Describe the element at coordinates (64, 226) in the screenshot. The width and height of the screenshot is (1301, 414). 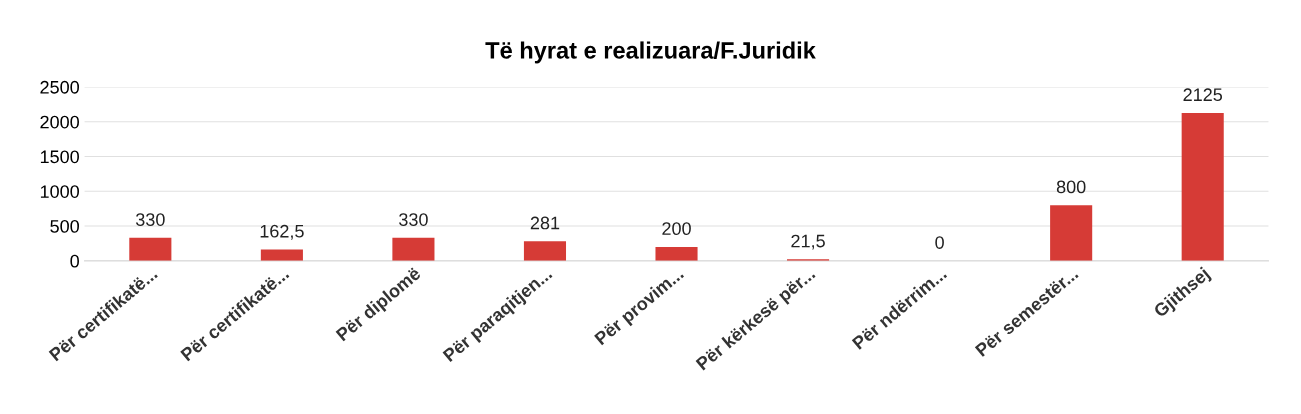
I see `y-tick-label: 500` at that location.